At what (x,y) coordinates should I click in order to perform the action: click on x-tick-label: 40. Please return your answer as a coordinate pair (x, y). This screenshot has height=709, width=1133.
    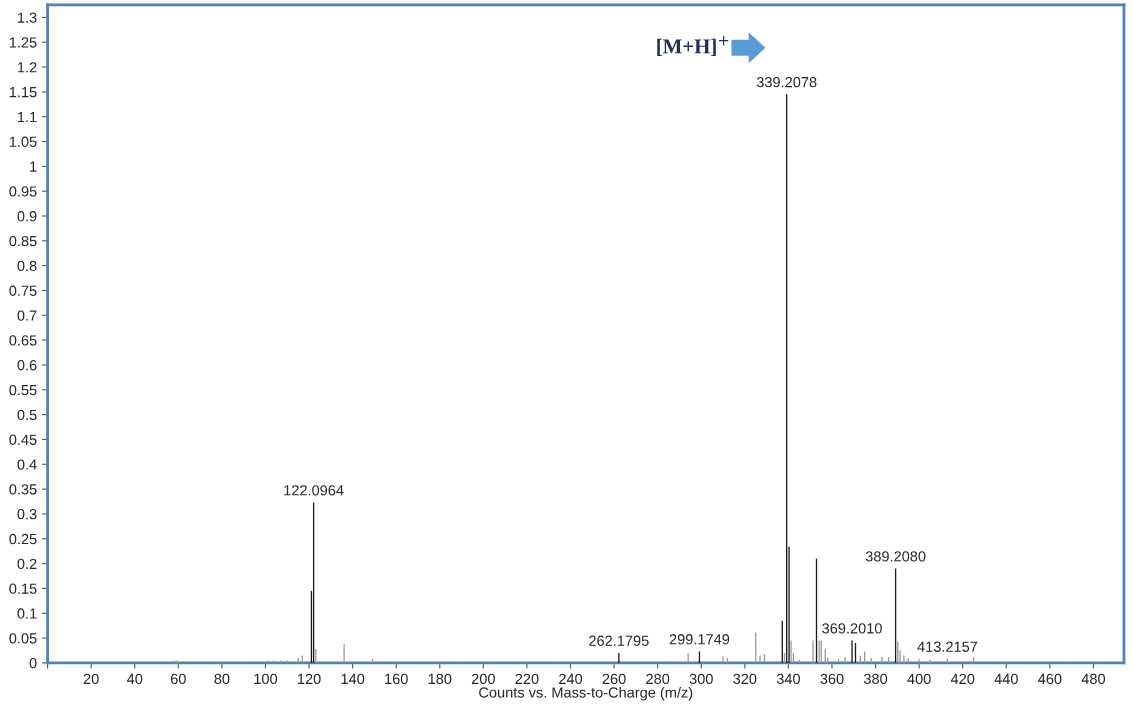
    Looking at the image, I should click on (134, 679).